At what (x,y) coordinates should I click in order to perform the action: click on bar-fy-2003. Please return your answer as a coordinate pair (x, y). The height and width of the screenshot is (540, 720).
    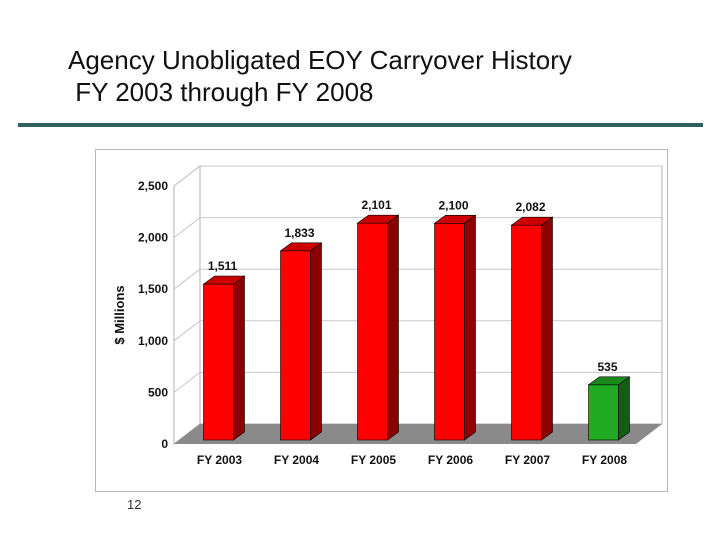
    Looking at the image, I should click on (224, 358).